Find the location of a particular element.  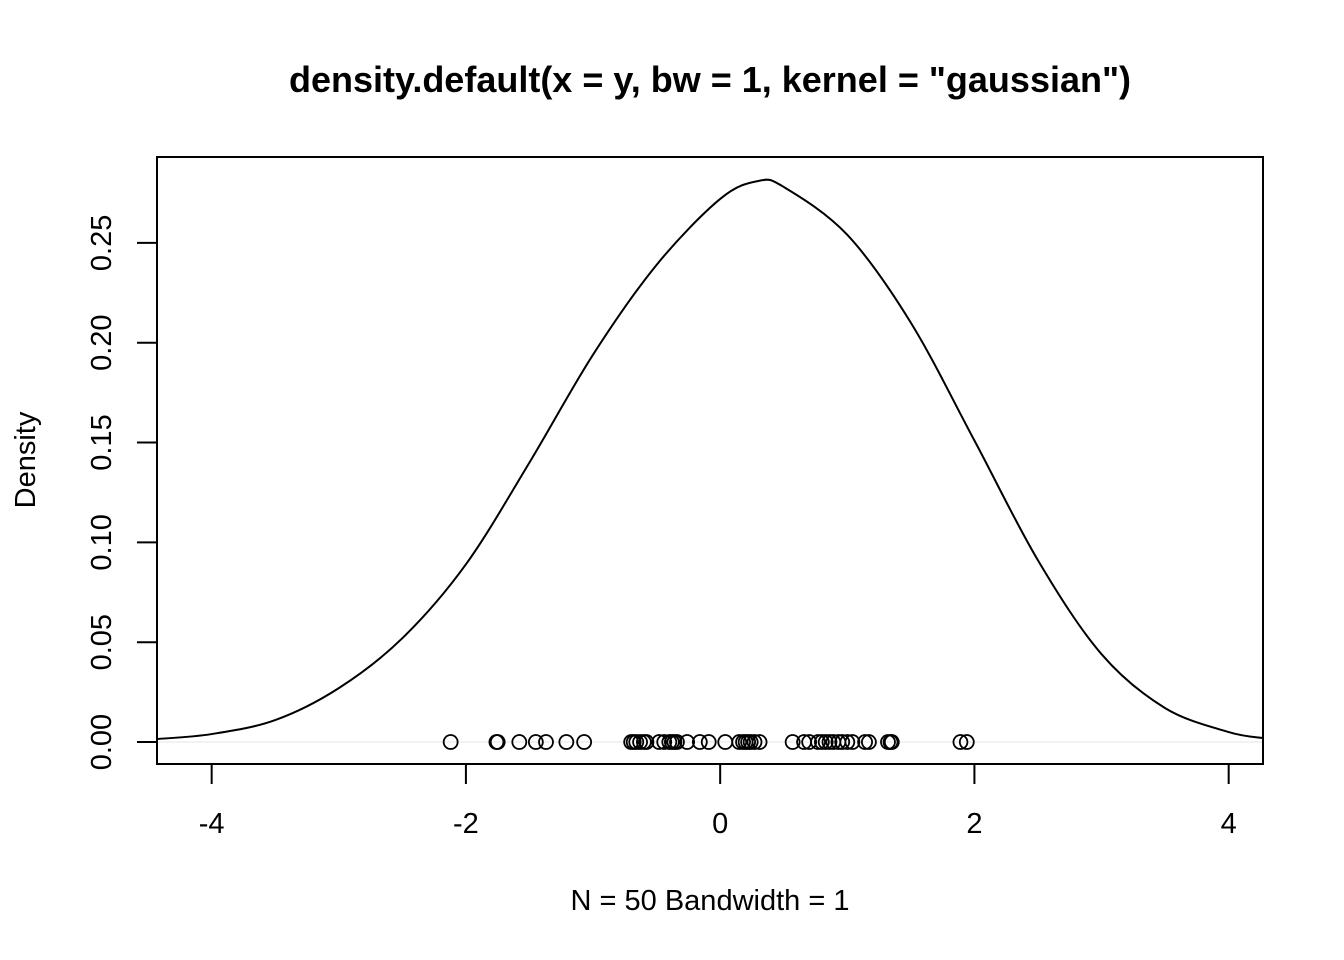

y-axis: 0.00 0.05 0.10 0.15 0.20 0.25 is located at coordinates (122, 492).